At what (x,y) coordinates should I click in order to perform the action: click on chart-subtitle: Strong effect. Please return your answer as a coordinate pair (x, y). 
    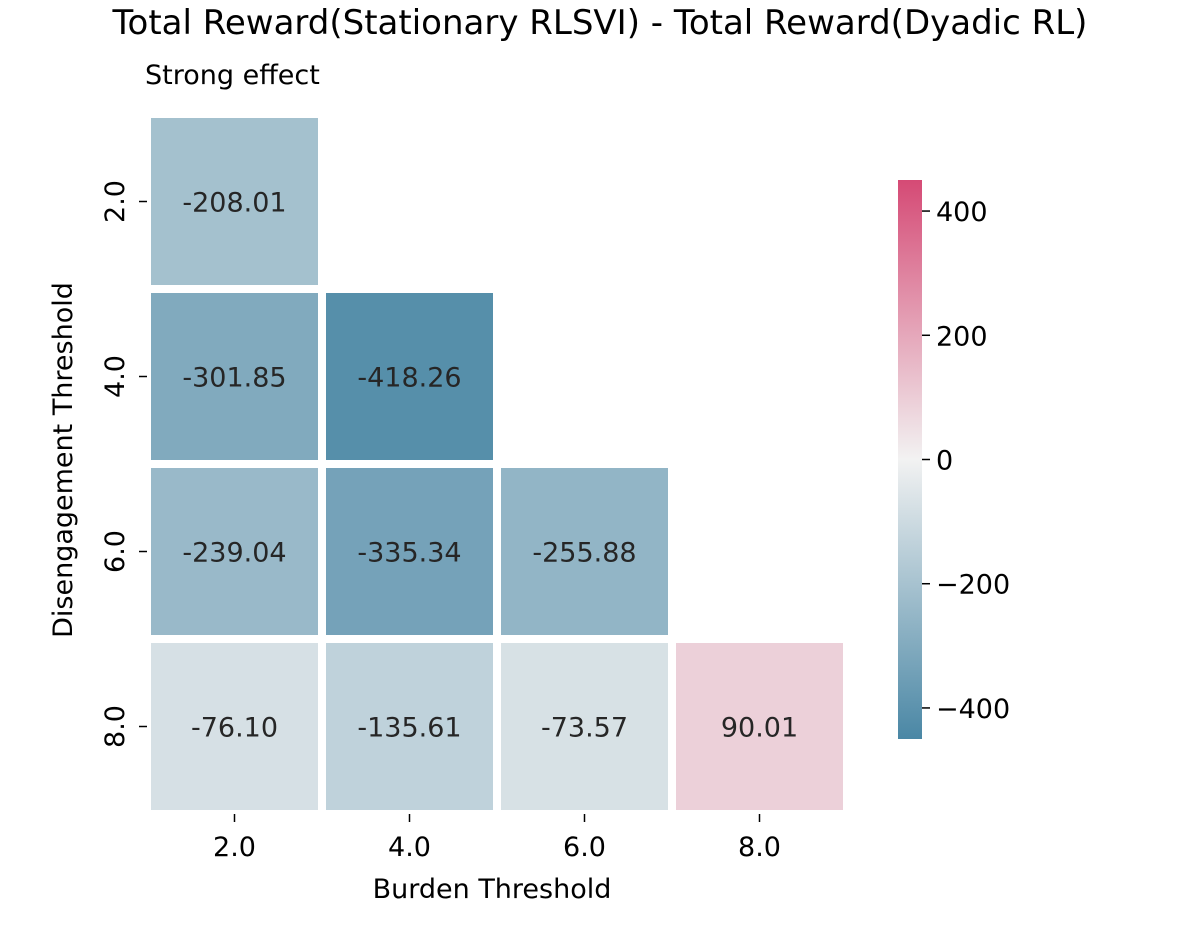
    Looking at the image, I should click on (232, 75).